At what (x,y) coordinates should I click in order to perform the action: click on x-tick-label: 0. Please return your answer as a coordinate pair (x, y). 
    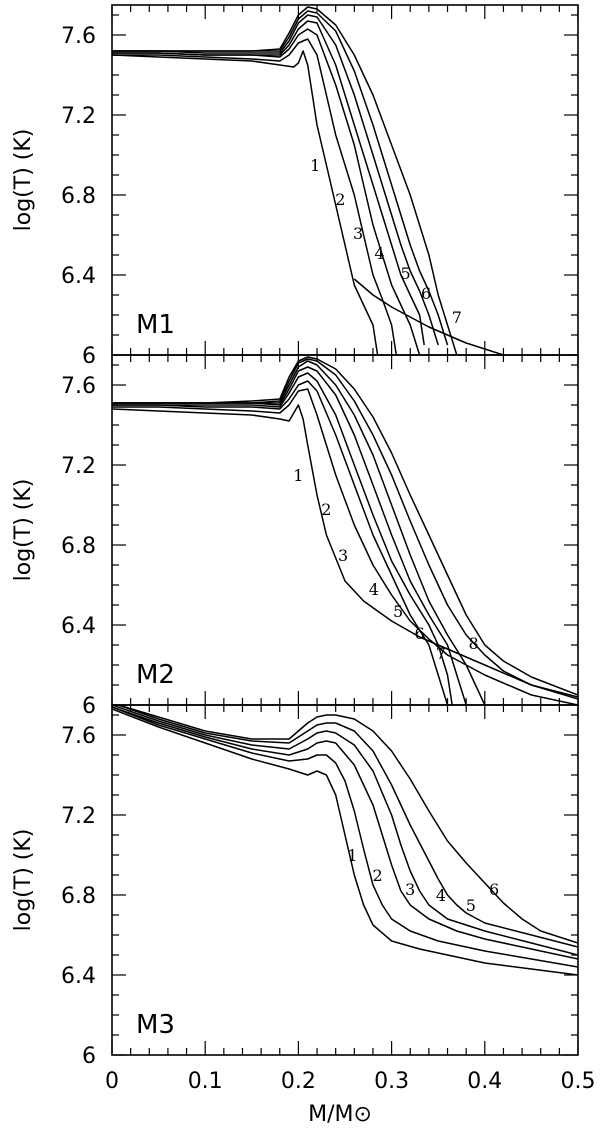
    Looking at the image, I should click on (112, 1081).